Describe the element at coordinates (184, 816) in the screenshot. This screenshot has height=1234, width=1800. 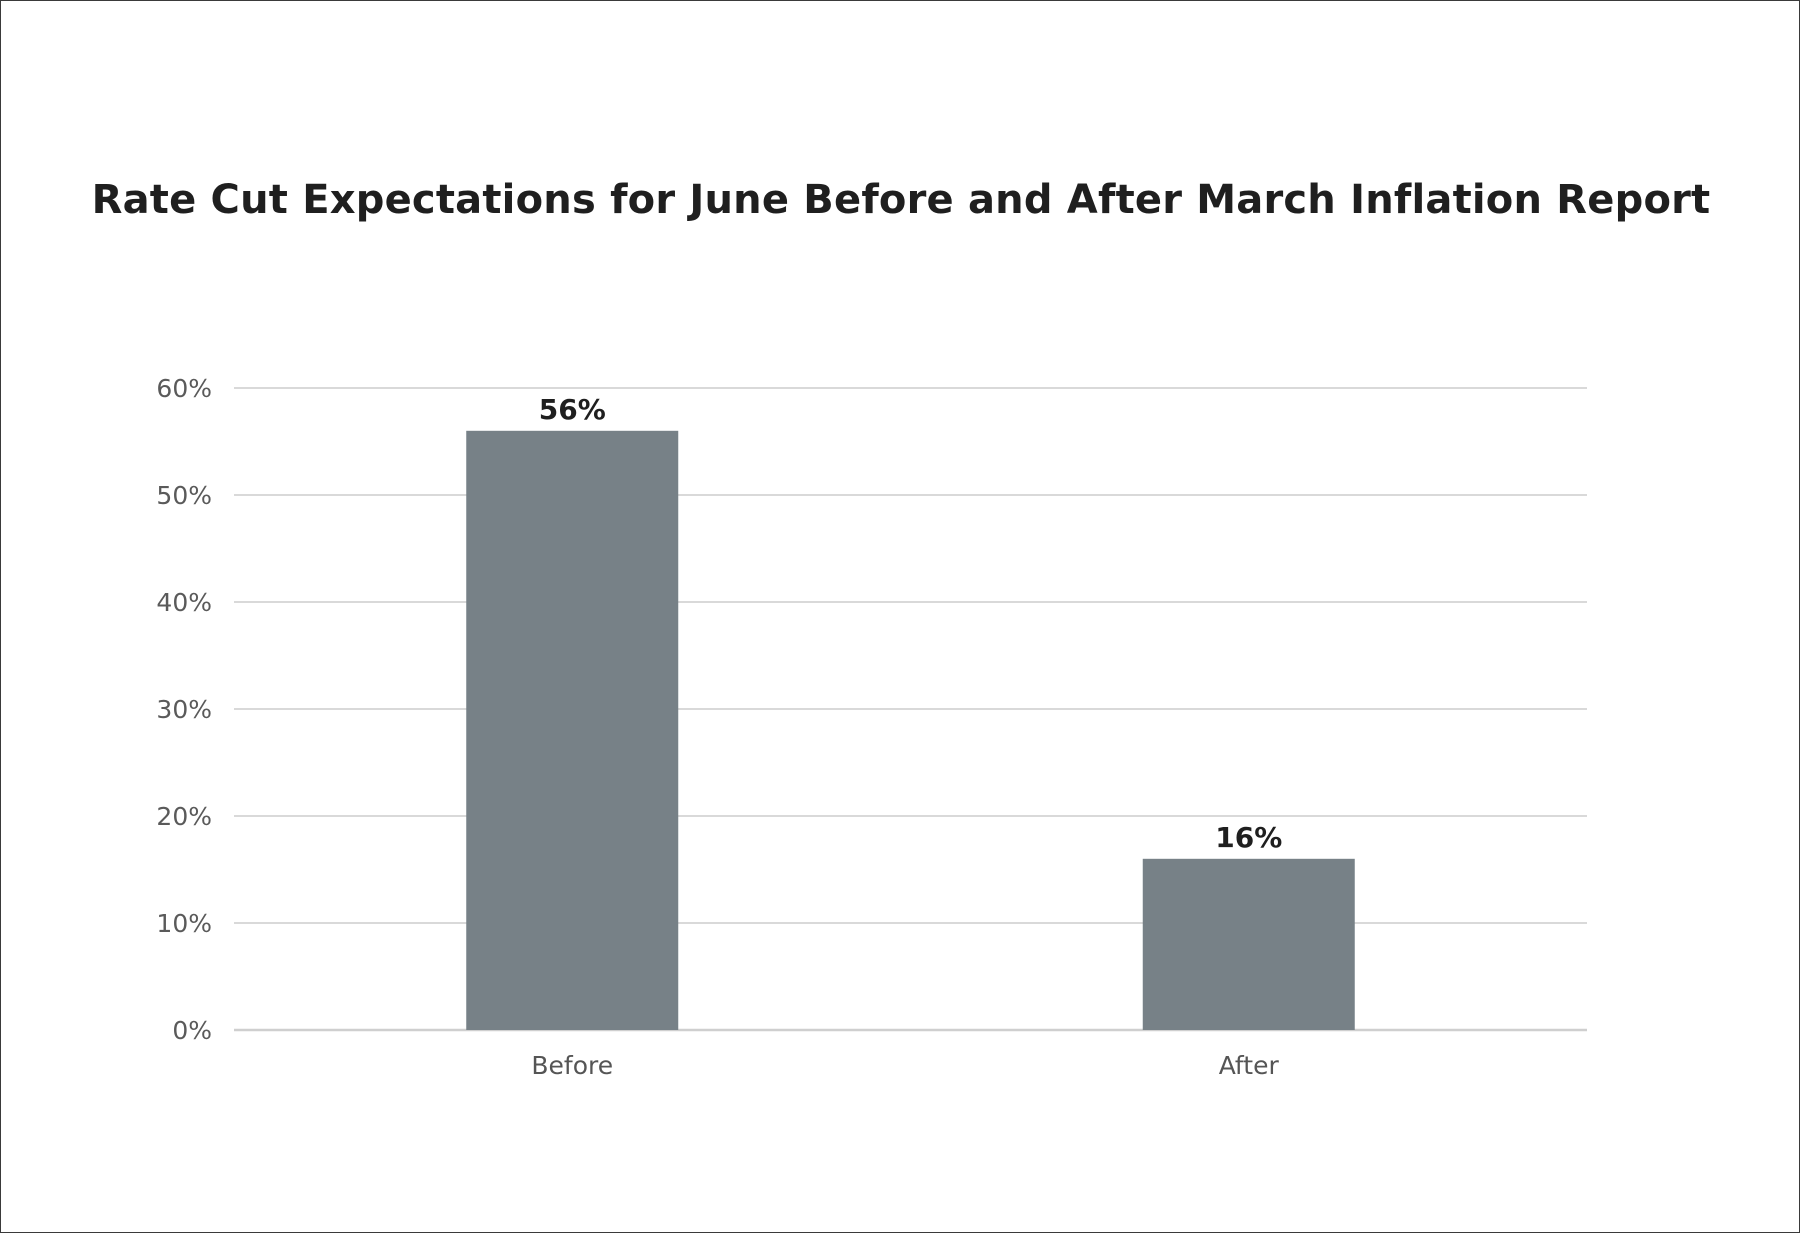
I see `y-tick-label: 20%` at that location.